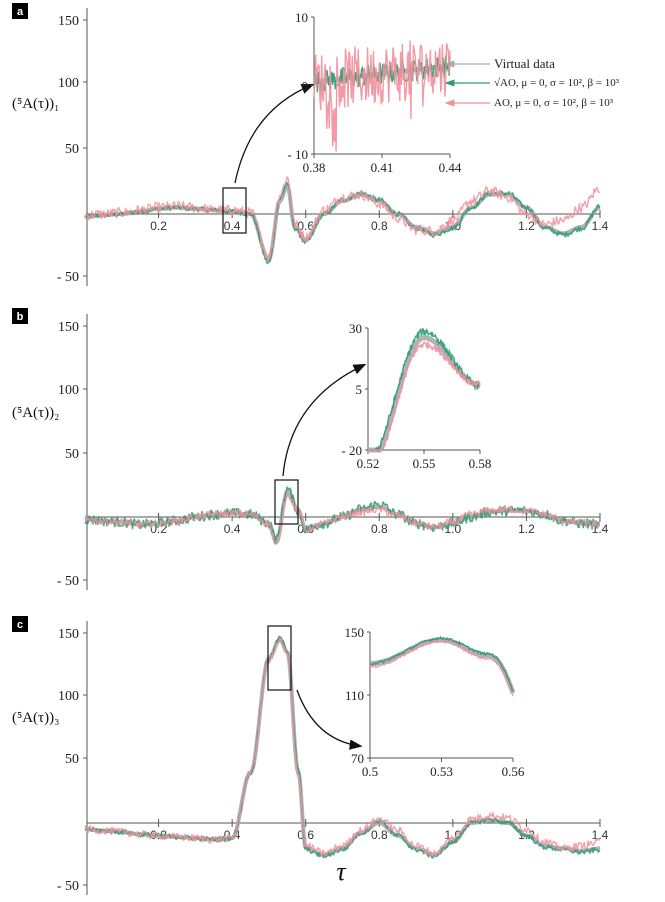 Image resolution: width=665 pixels, height=902 pixels. What do you see at coordinates (382, 167) in the screenshot?
I see `inset-x-tick-label: 0.41` at bounding box center [382, 167].